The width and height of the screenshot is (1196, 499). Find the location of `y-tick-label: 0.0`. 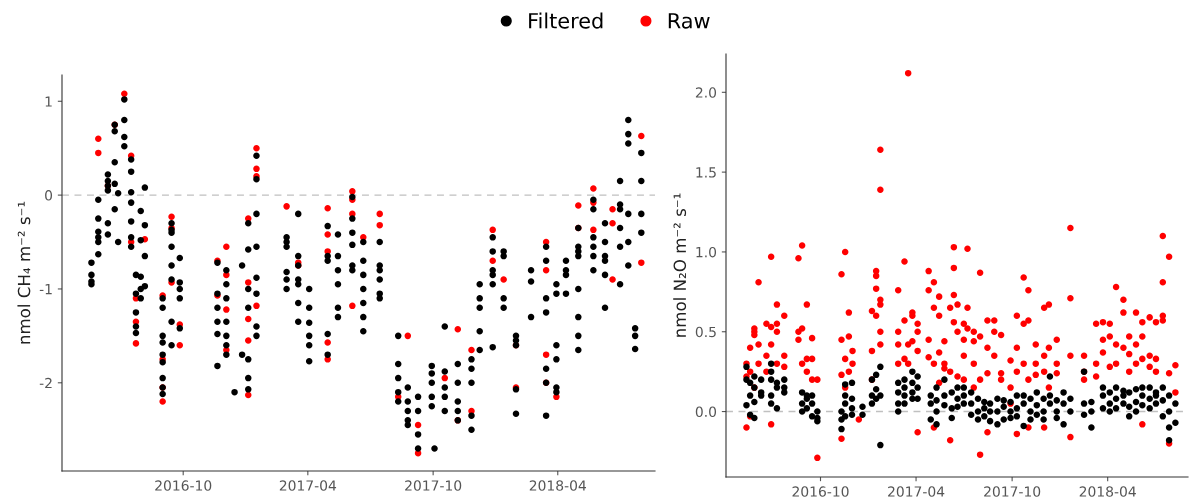

y-tick-label: 0.0 is located at coordinates (706, 412).